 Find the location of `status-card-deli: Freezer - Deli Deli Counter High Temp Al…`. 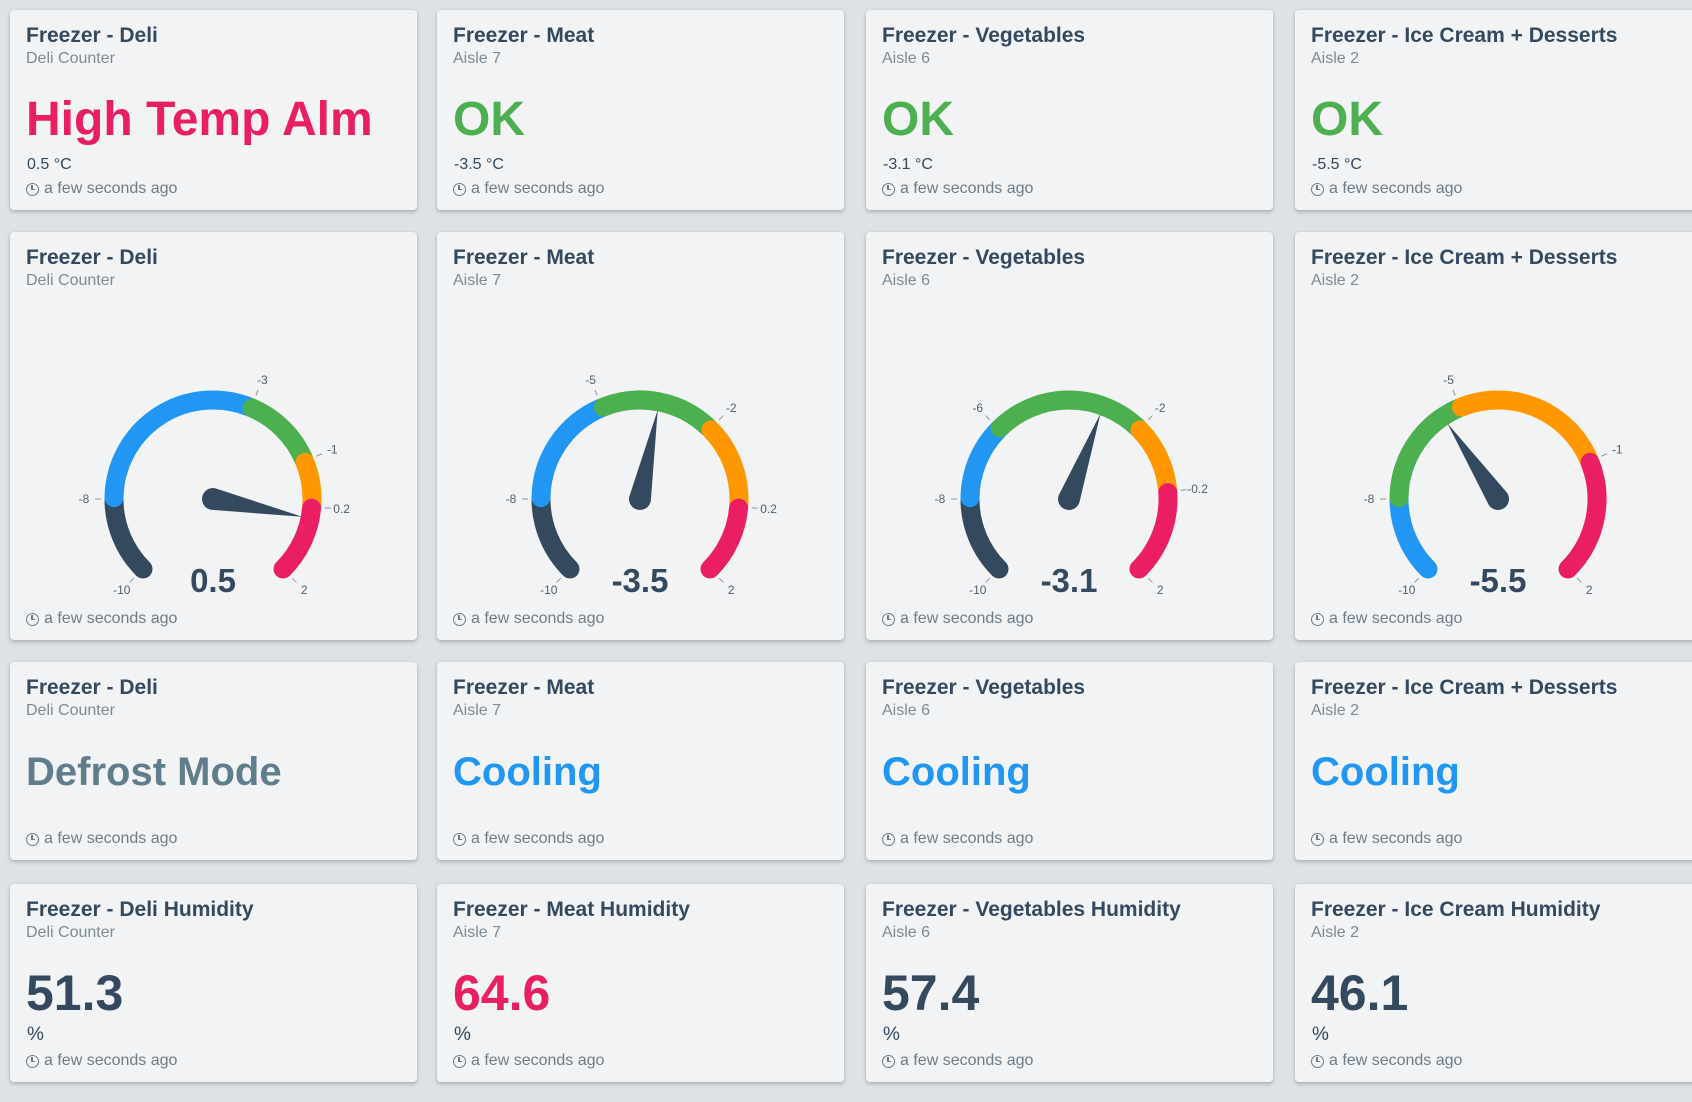

status-card-deli: Freezer - Deli Deli Counter High Temp Al… is located at coordinates (213, 110).